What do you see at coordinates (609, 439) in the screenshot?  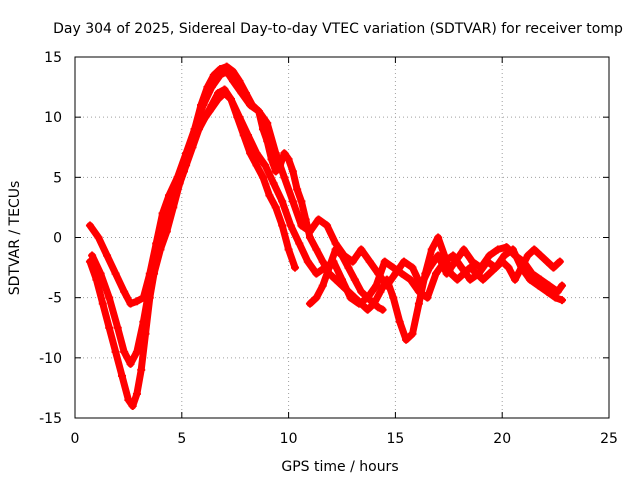 I see `x-tick-label: 25` at bounding box center [609, 439].